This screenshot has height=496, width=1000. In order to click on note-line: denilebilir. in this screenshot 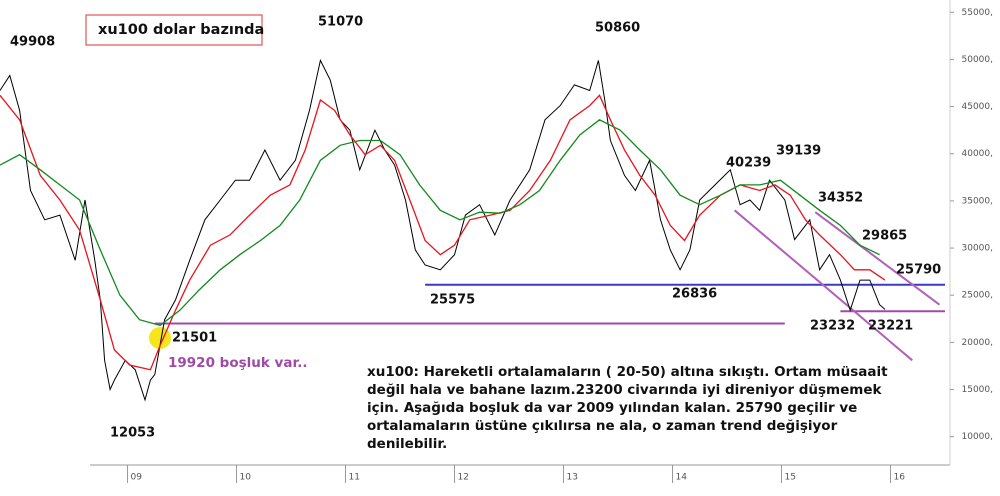, I will do `click(407, 444)`.